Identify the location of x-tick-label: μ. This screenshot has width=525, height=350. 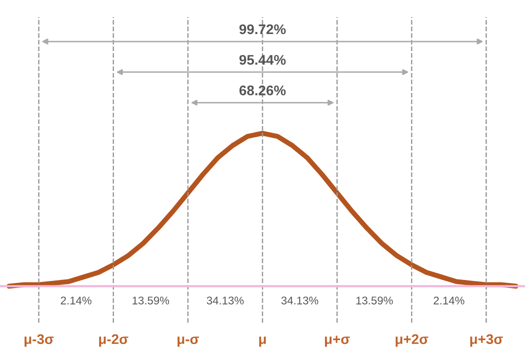
(262, 341).